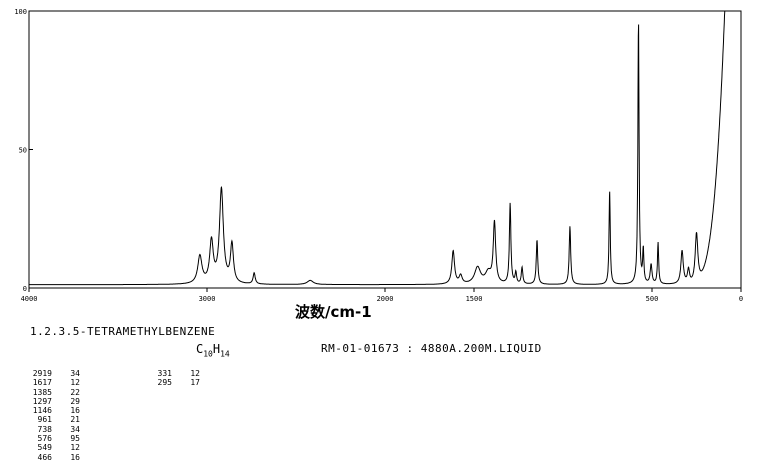 The image size is (765, 474). Describe the element at coordinates (741, 299) in the screenshot. I see `x-tick-label: 0` at that location.